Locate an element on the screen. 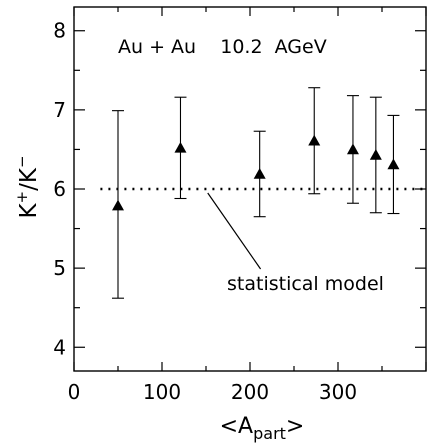 The image size is (441, 447). x-tick-label: 200 is located at coordinates (250, 392).